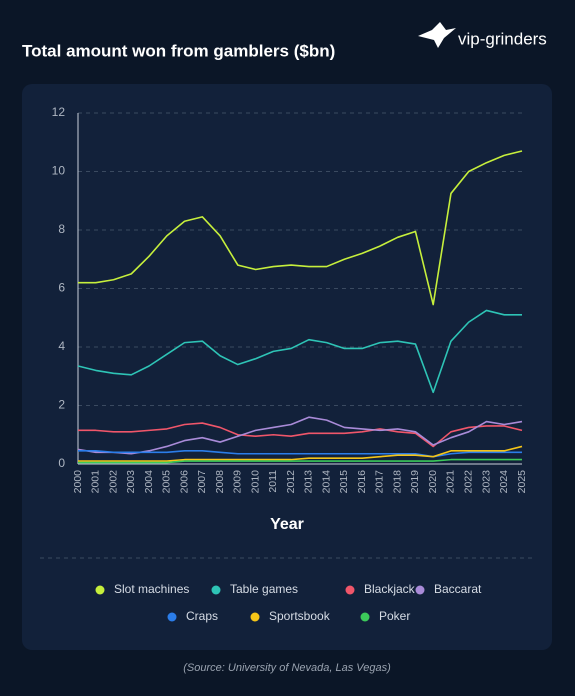 The width and height of the screenshot is (575, 696). Describe the element at coordinates (61, 346) in the screenshot. I see `y-tick-label: 4` at that location.